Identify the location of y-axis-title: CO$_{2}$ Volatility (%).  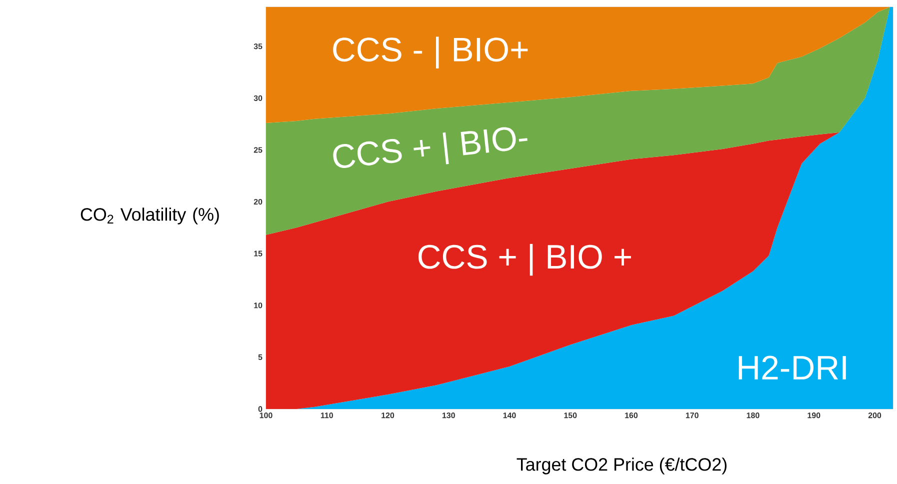
(149, 216).